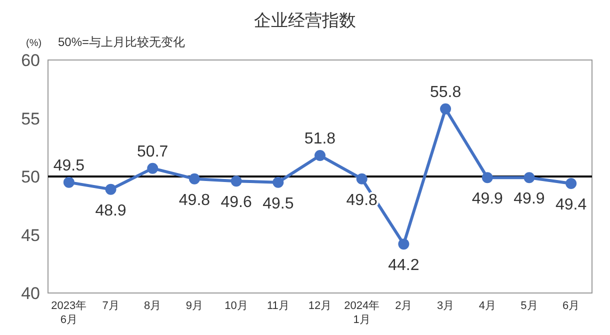 Image resolution: width=610 pixels, height=335 pixels. What do you see at coordinates (571, 306) in the screenshot?
I see `x-tick-label: 6月` at bounding box center [571, 306].